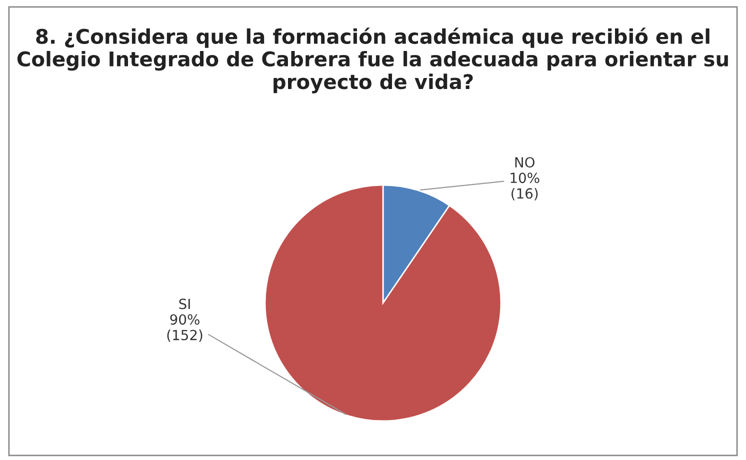  What do you see at coordinates (184, 328) in the screenshot?
I see `data-label: 90% (152)` at bounding box center [184, 328].